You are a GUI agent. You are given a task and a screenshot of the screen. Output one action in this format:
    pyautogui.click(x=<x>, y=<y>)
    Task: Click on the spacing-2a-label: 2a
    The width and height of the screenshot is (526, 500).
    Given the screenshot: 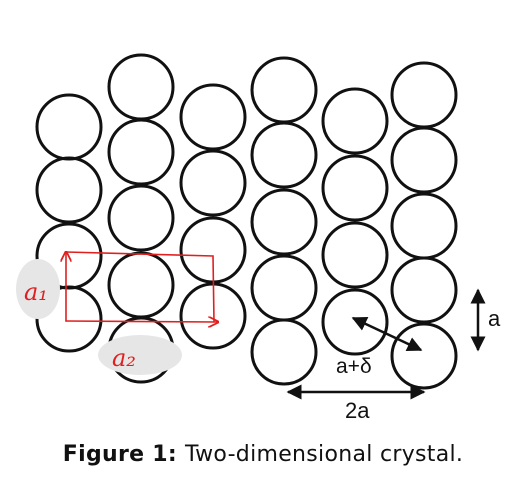 What is the action you would take?
    pyautogui.click(x=357, y=410)
    